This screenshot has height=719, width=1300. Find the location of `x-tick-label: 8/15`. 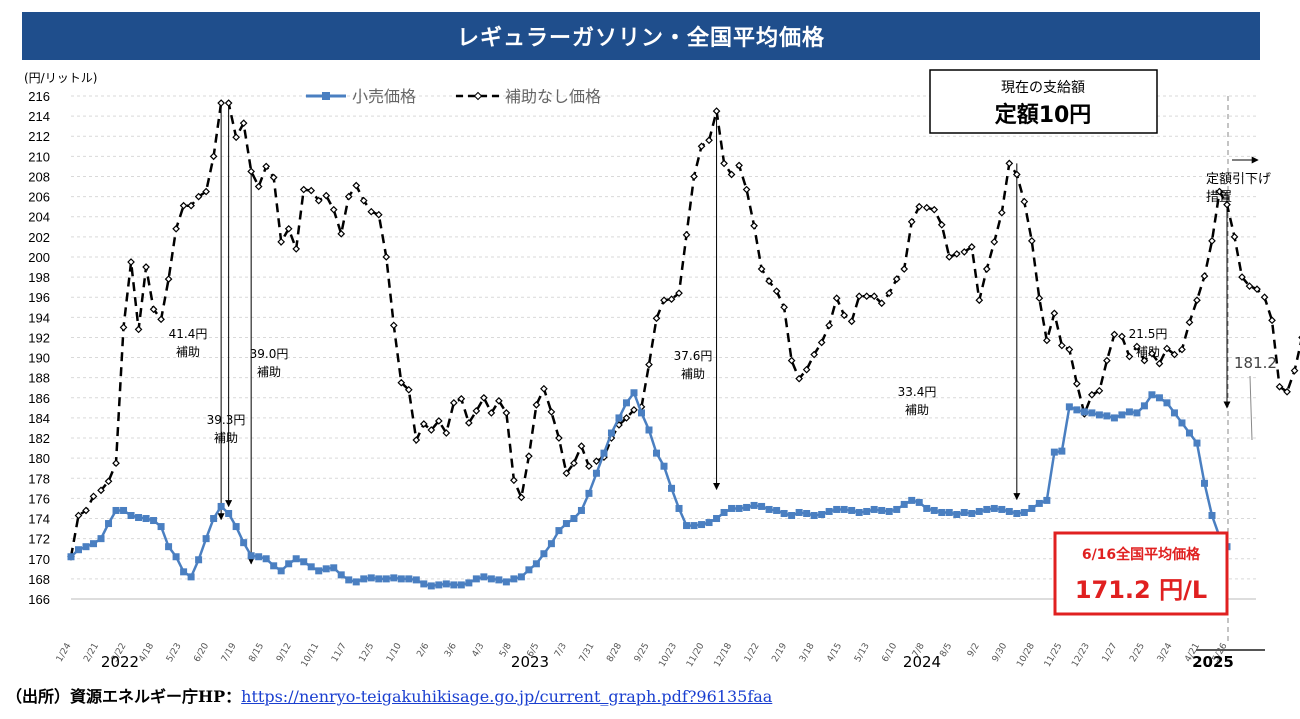

x-tick-label: 8/15 is located at coordinates (256, 653).